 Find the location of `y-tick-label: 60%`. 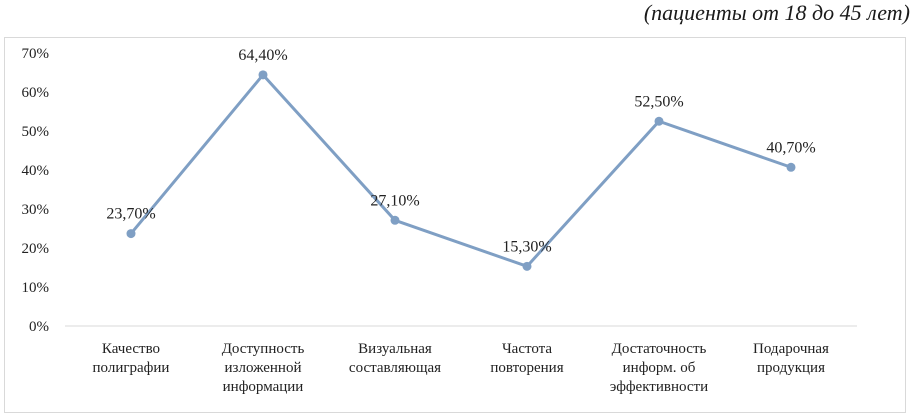

y-tick-label: 60% is located at coordinates (36, 93).